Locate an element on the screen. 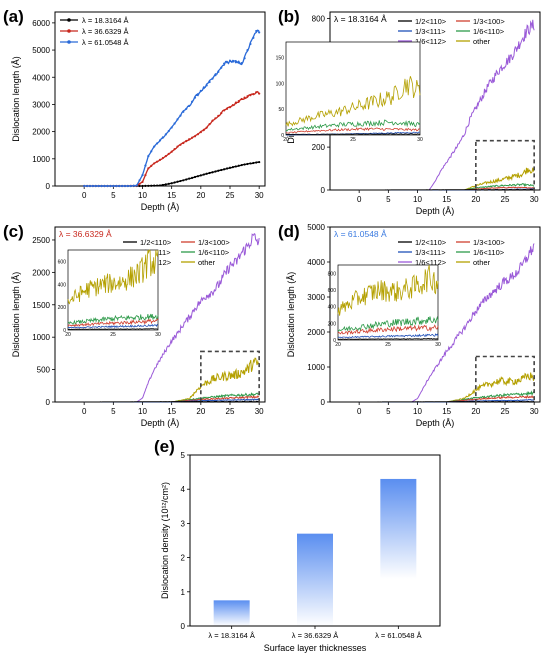 The image size is (550, 664). y-axis-label: Dislocation length (Å) is located at coordinates (291, 315).